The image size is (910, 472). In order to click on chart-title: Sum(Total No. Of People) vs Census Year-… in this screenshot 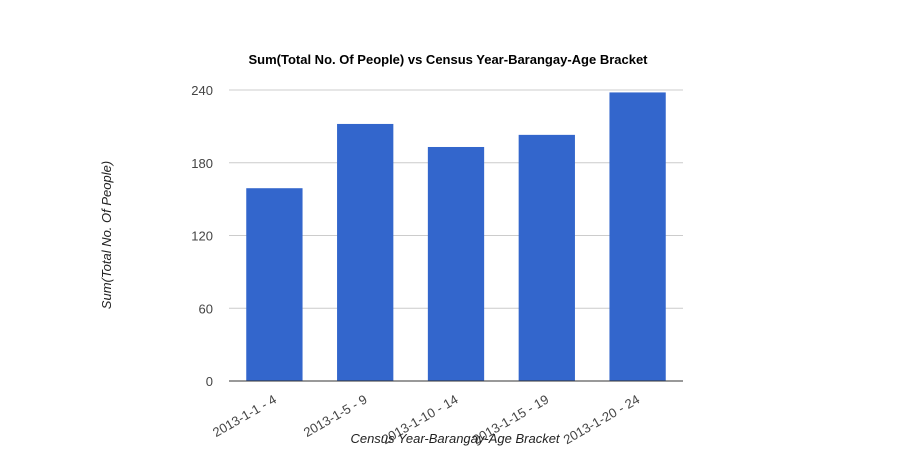, I will do `click(448, 59)`.